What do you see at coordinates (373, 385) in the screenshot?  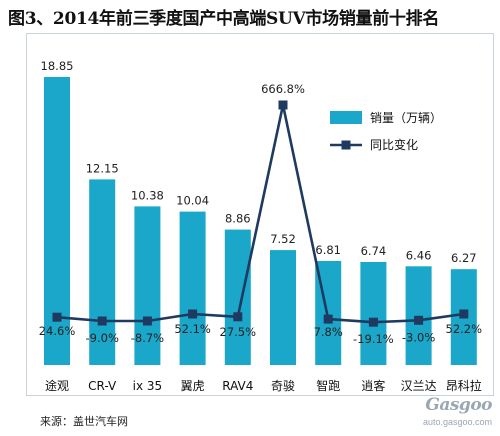 I see `x-tick-label-8: 逍客` at bounding box center [373, 385].